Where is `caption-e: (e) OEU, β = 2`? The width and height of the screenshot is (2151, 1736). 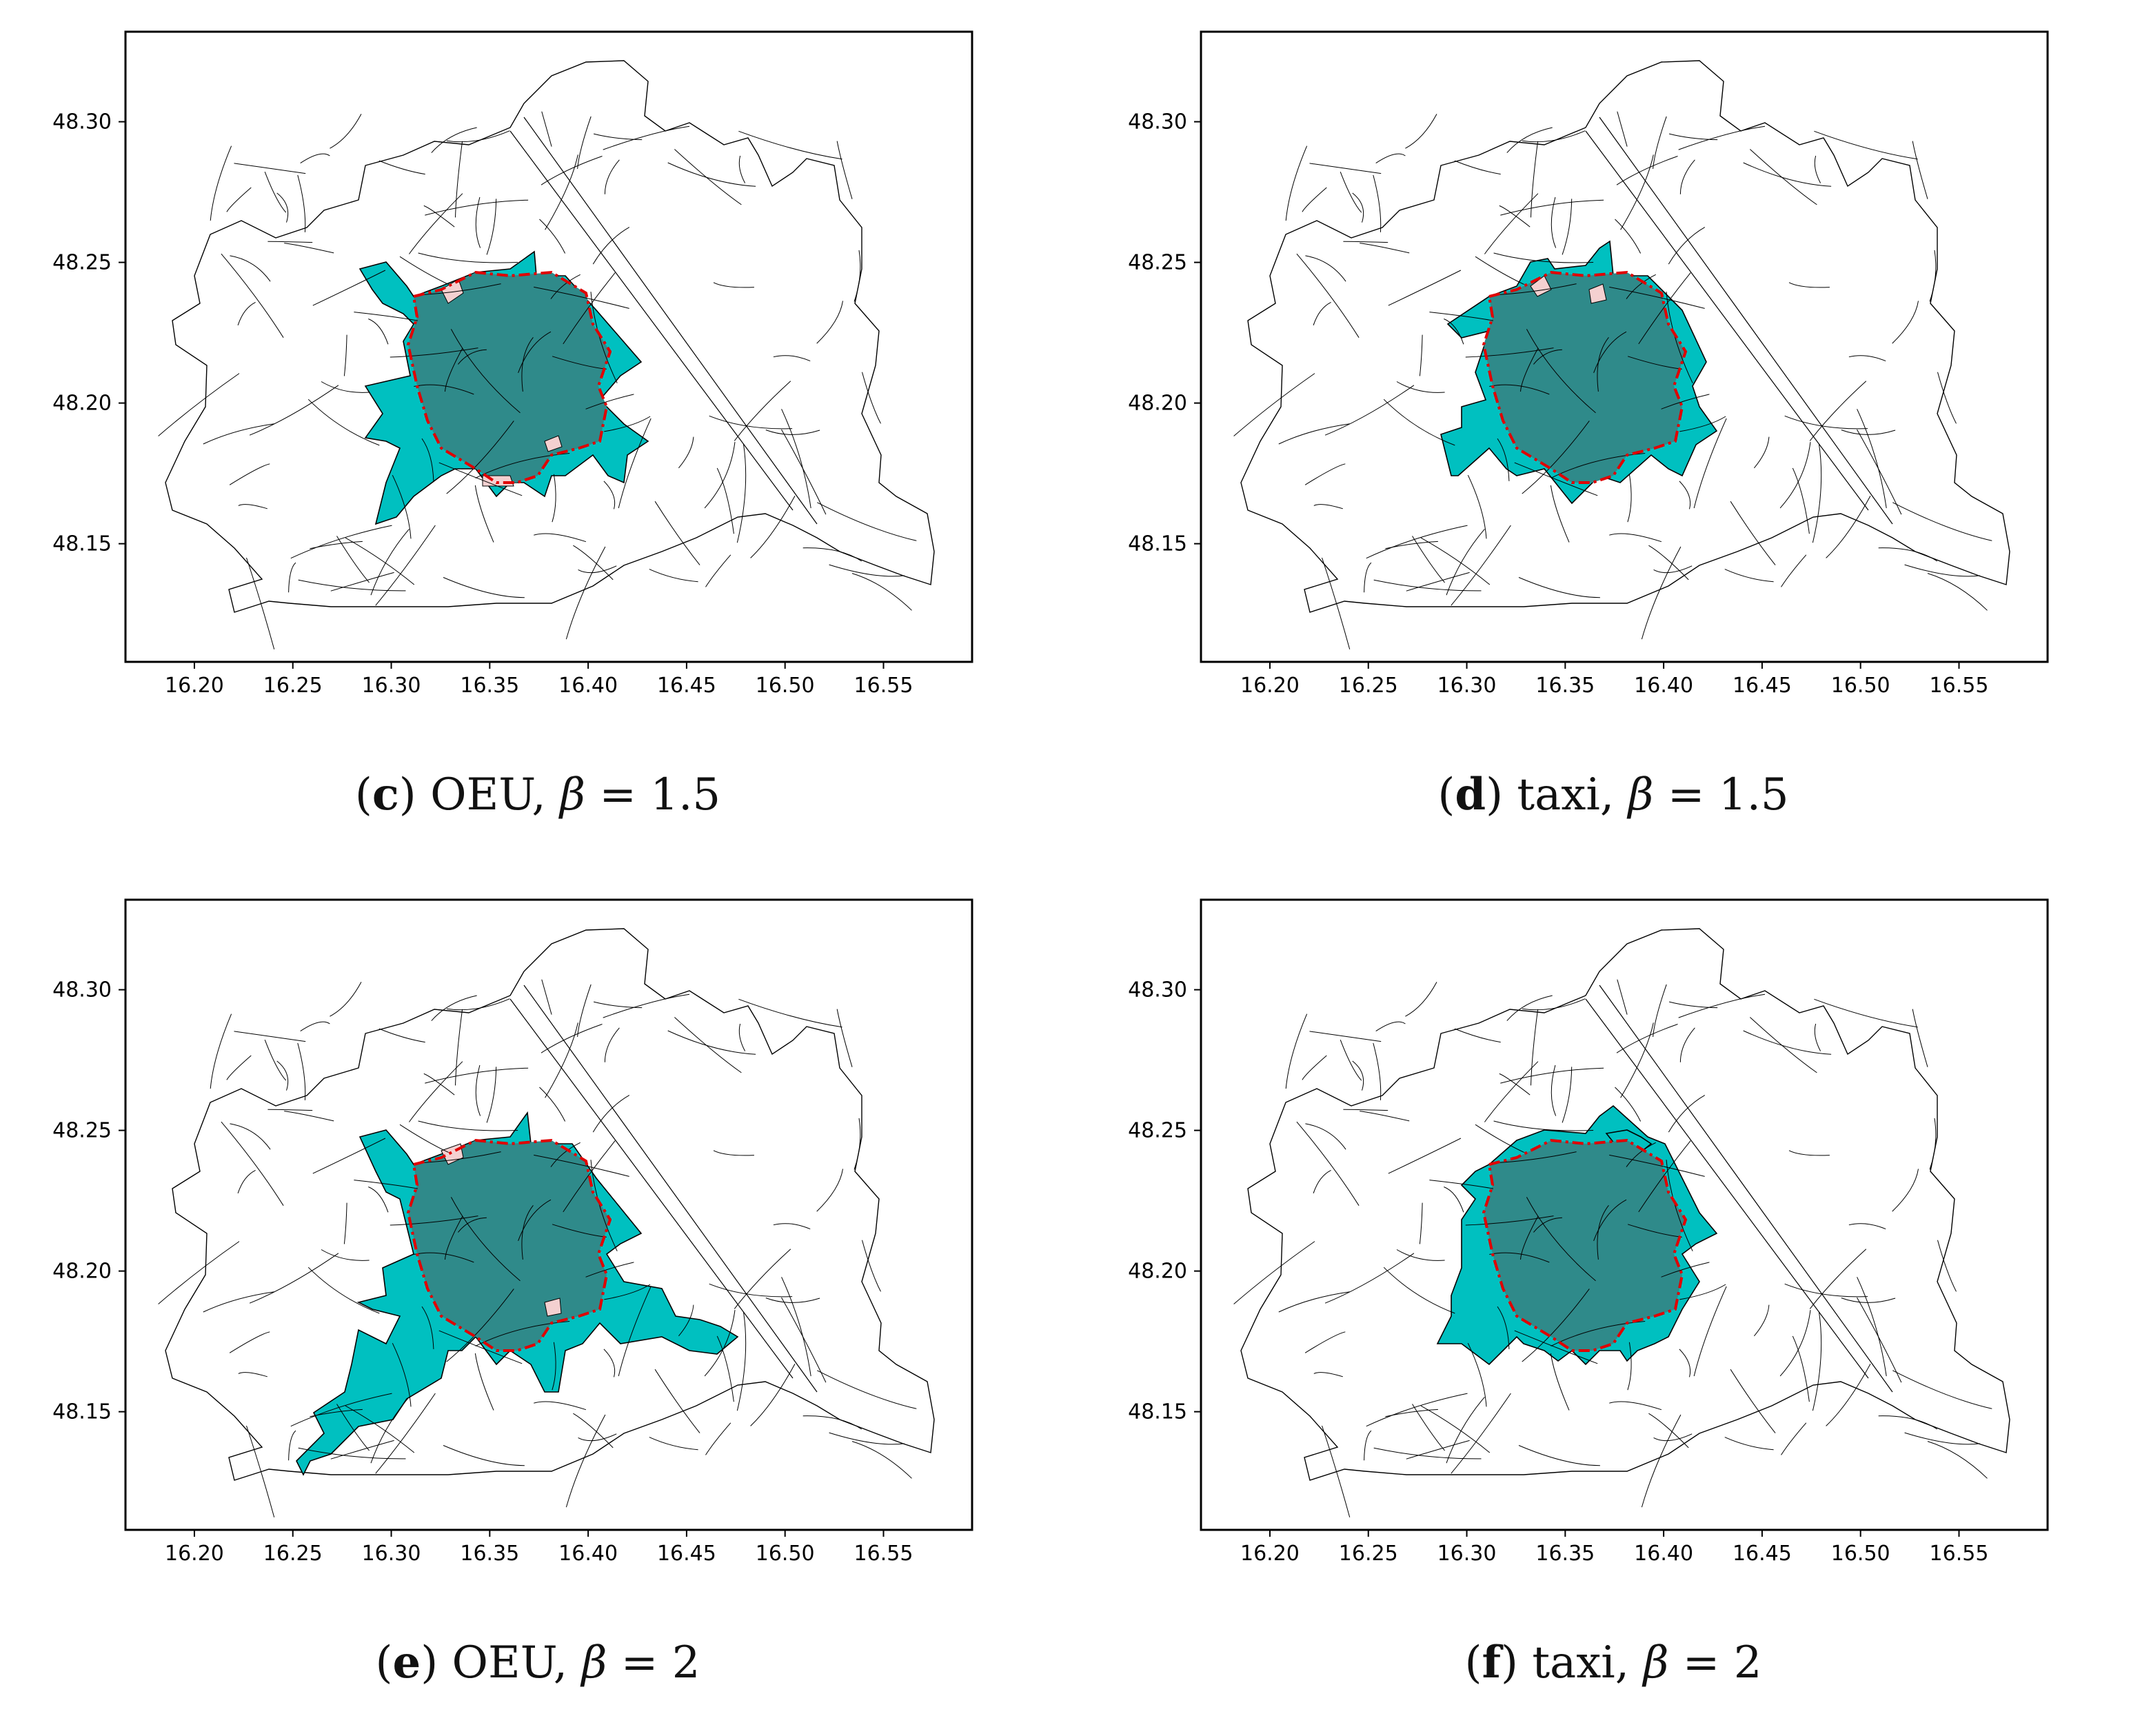 caption-e: (e) OEU, β = 2 is located at coordinates (537, 1662).